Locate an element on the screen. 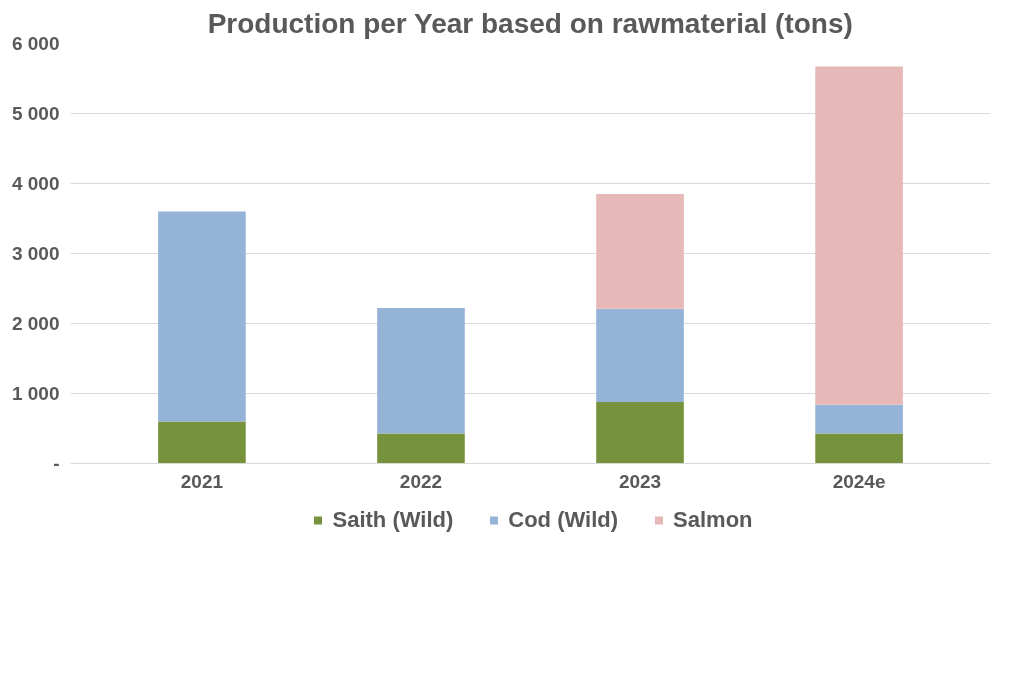  x-tick-label: 2022 is located at coordinates (421, 481).